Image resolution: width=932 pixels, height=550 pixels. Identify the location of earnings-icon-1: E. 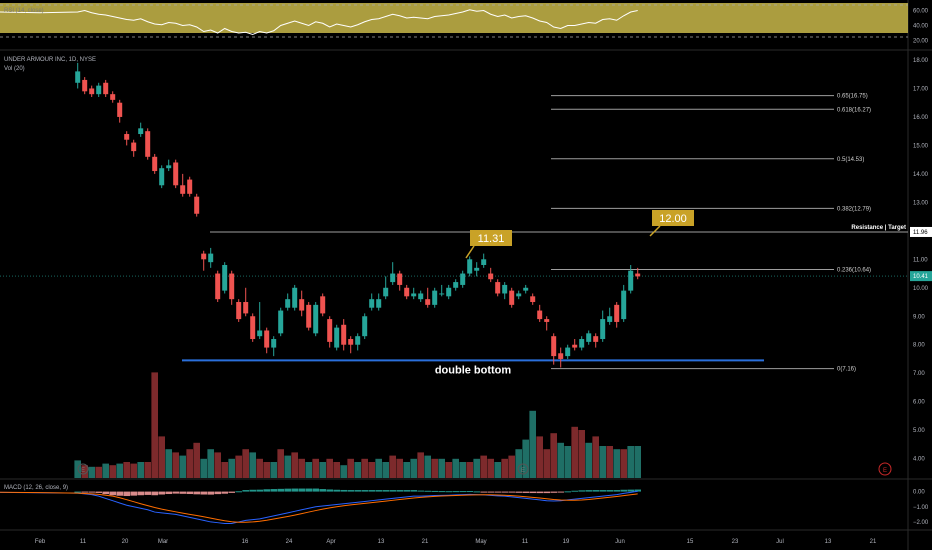
(83, 469).